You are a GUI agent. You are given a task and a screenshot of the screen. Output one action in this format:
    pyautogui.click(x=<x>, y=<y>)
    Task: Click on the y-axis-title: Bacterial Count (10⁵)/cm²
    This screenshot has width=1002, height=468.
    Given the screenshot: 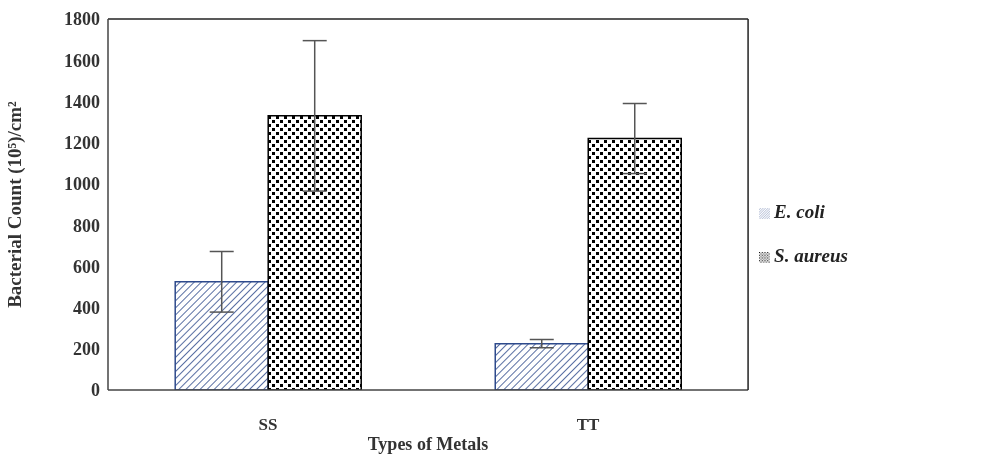 What is the action you would take?
    pyautogui.click(x=14, y=204)
    